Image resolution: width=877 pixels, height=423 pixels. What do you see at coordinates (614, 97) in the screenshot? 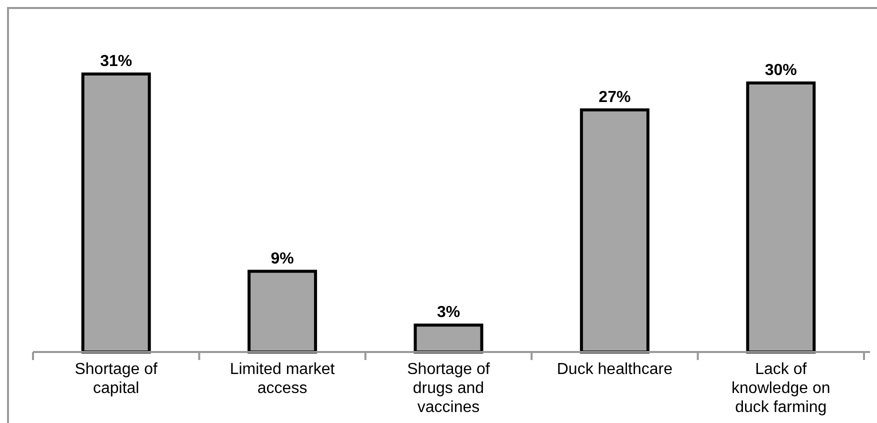
I see `data-label: 27%` at bounding box center [614, 97].